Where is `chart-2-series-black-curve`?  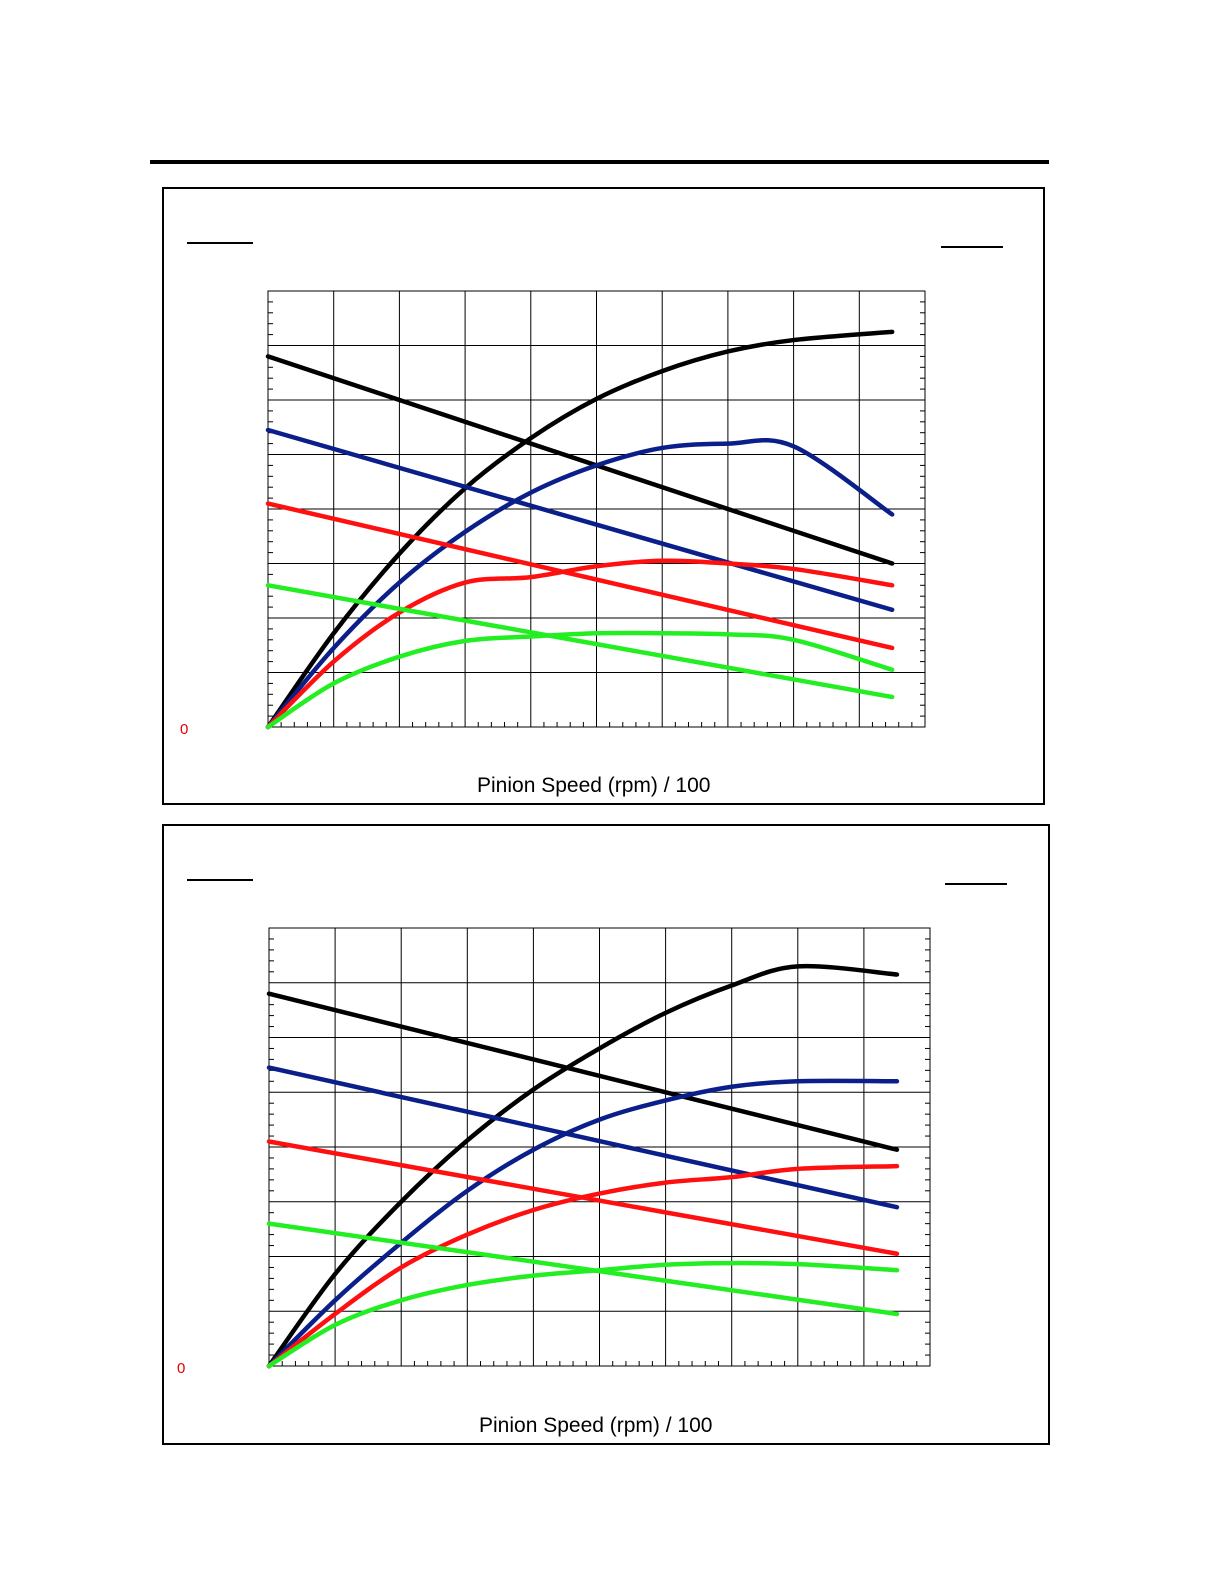 chart-2-series-black-curve is located at coordinates (583, 1166).